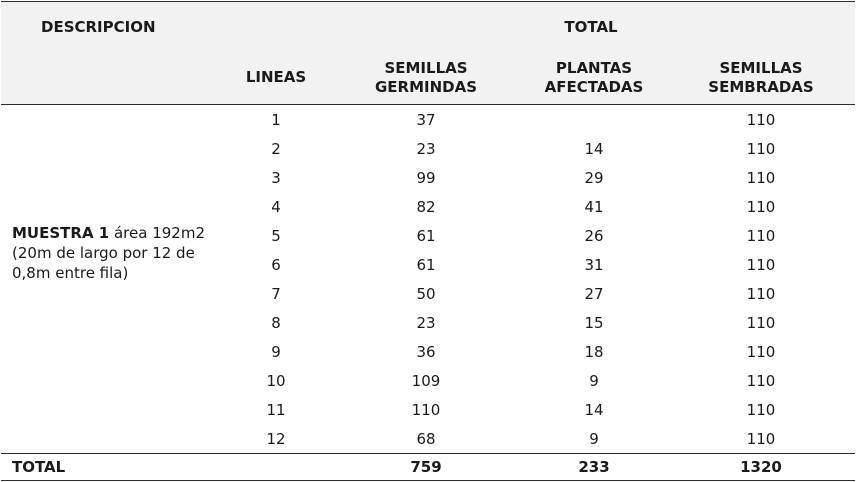  What do you see at coordinates (761, 77) in the screenshot?
I see `header-semillas-sembradas: SEMILLAS SEMBRADAS` at bounding box center [761, 77].